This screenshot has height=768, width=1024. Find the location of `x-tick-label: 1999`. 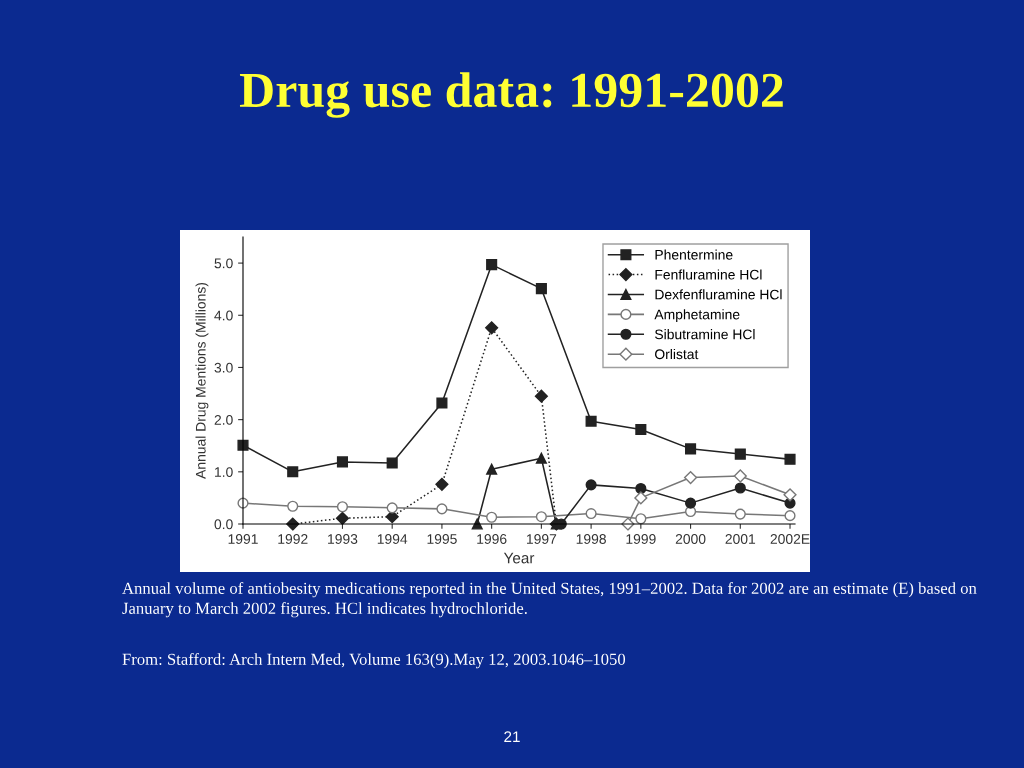

x-tick-label: 1999 is located at coordinates (641, 539).